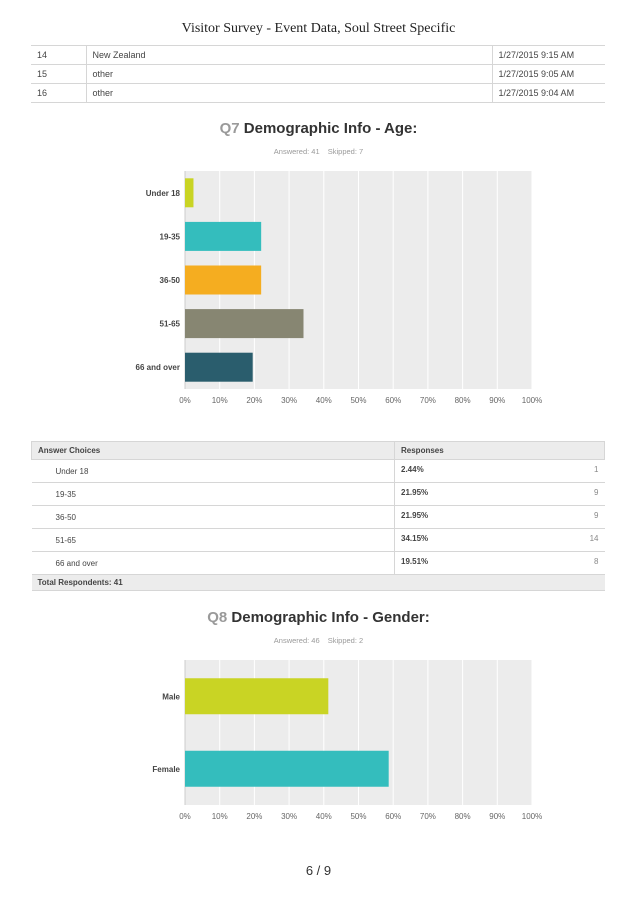 The image size is (637, 902). I want to click on table-row: 36-50 21.95% 9, so click(318, 517).